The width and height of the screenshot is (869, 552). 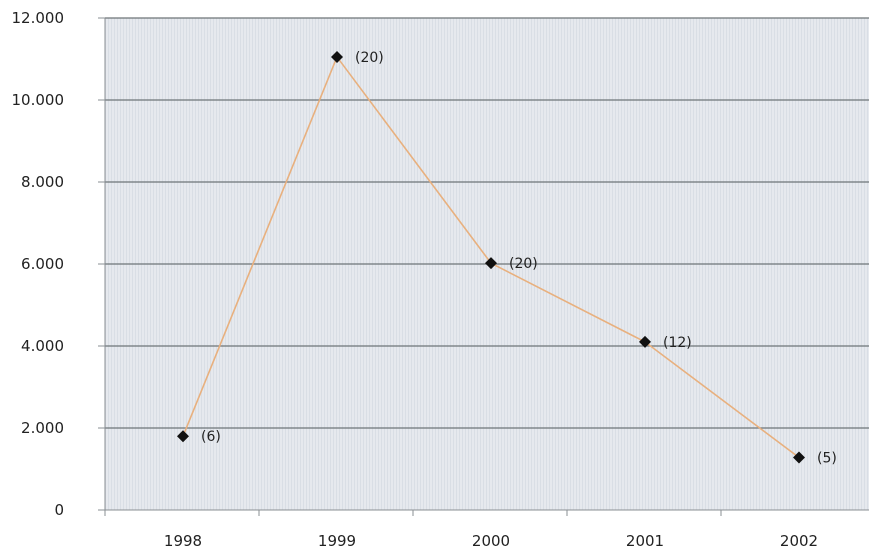 I want to click on data-label: (6), so click(x=211, y=437).